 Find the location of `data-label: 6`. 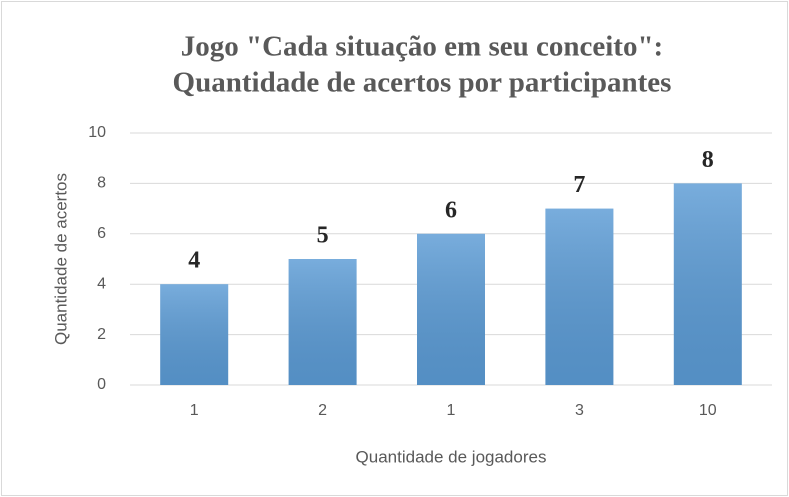

data-label: 6 is located at coordinates (451, 210).